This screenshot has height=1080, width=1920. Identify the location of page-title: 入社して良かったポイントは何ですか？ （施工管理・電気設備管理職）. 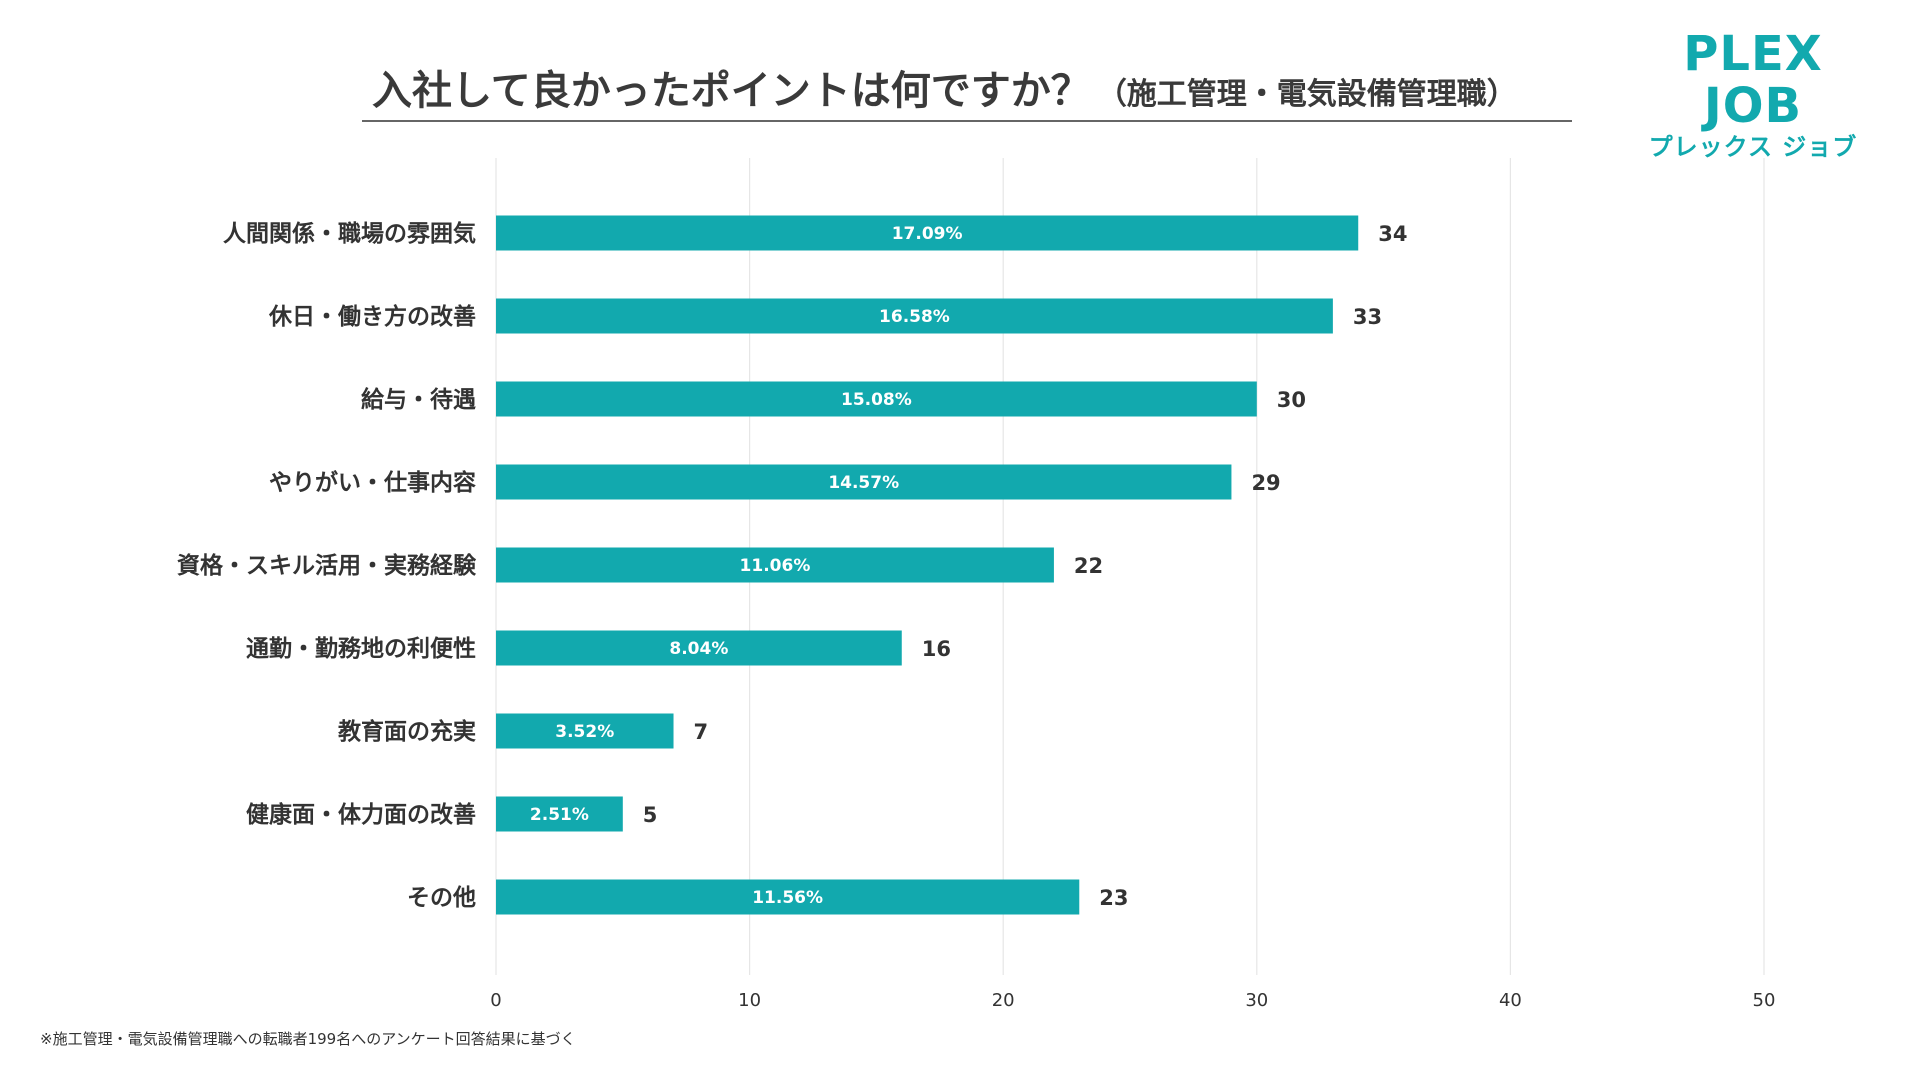
(944, 87).